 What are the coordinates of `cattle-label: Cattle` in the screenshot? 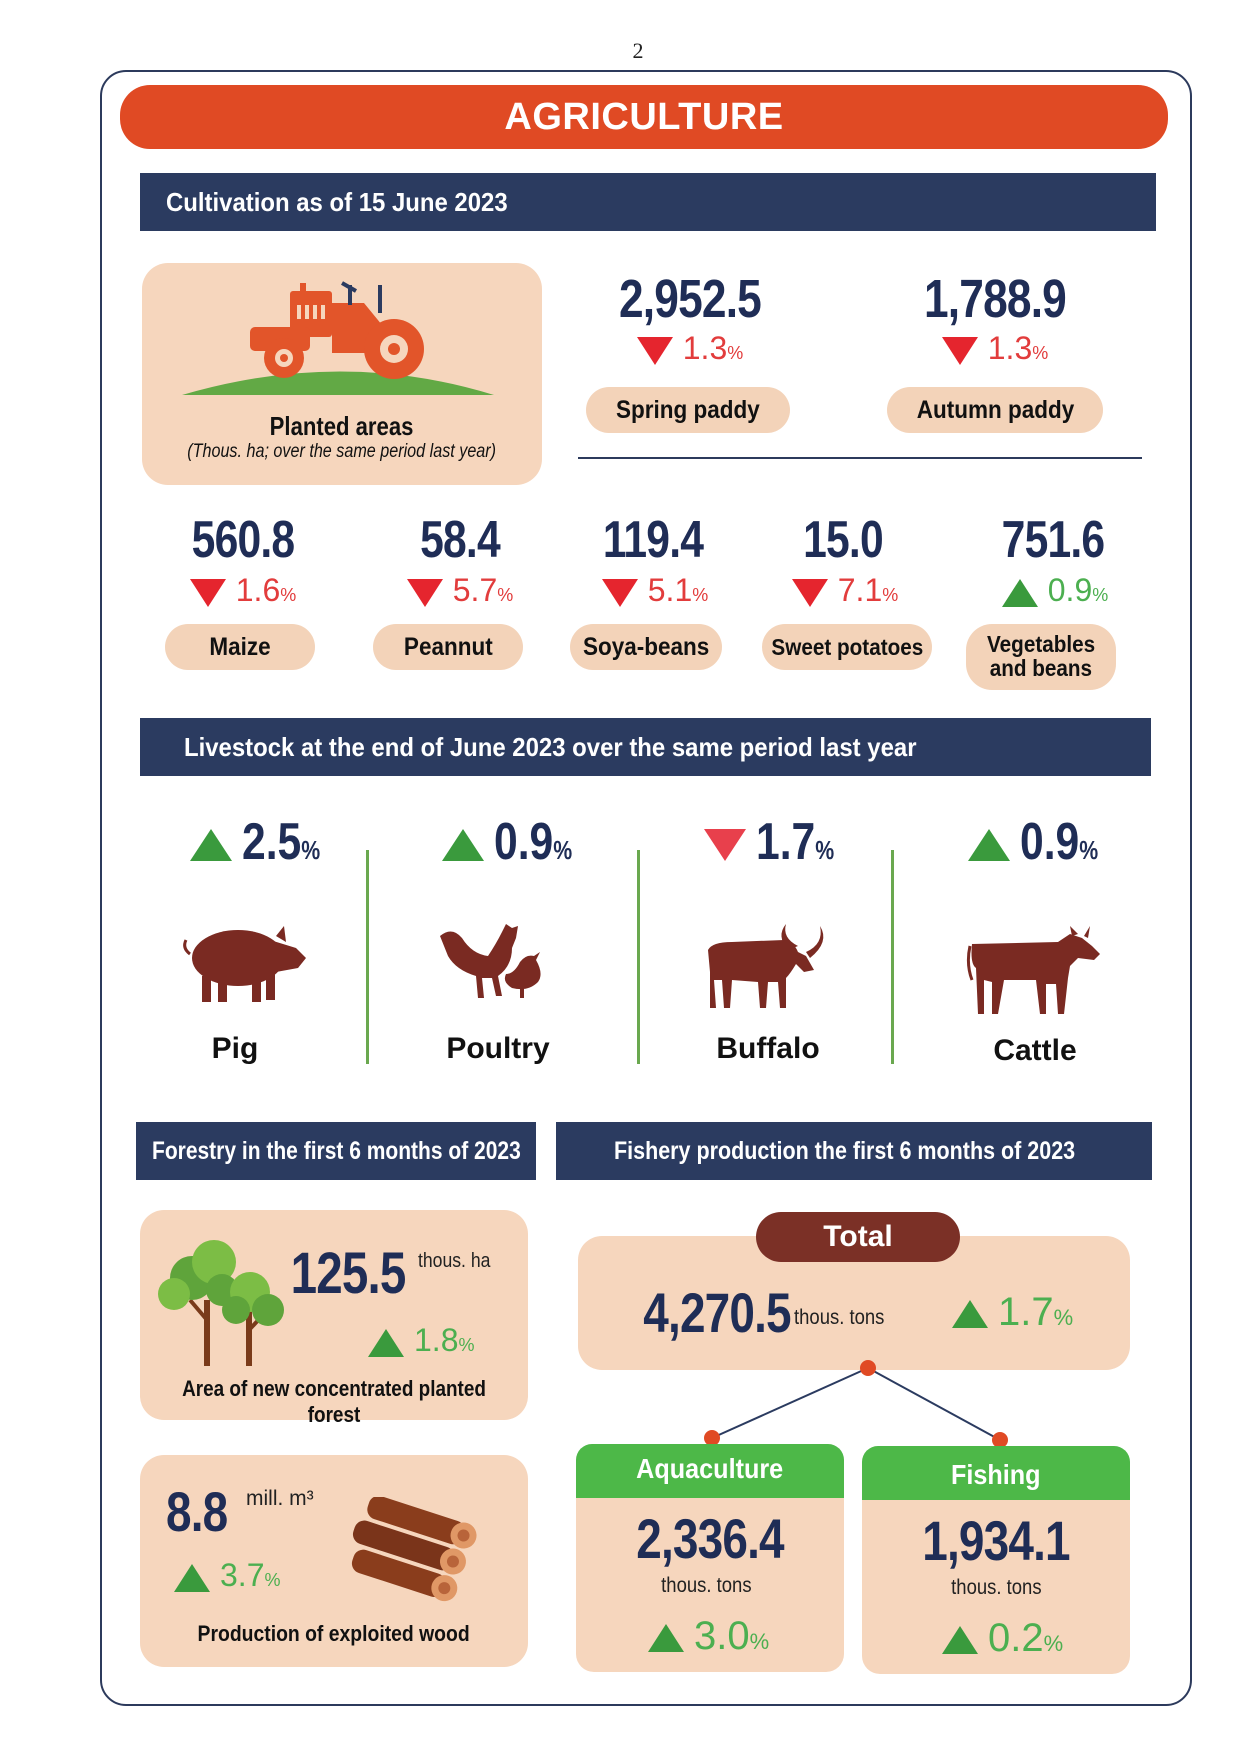 It's located at (1035, 1050).